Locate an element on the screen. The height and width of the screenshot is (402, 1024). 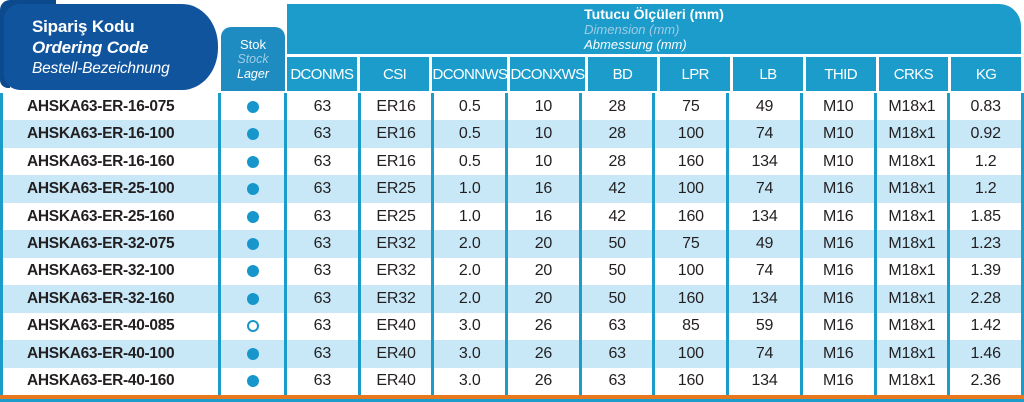
value-cell: 3.0 is located at coordinates (470, 326).